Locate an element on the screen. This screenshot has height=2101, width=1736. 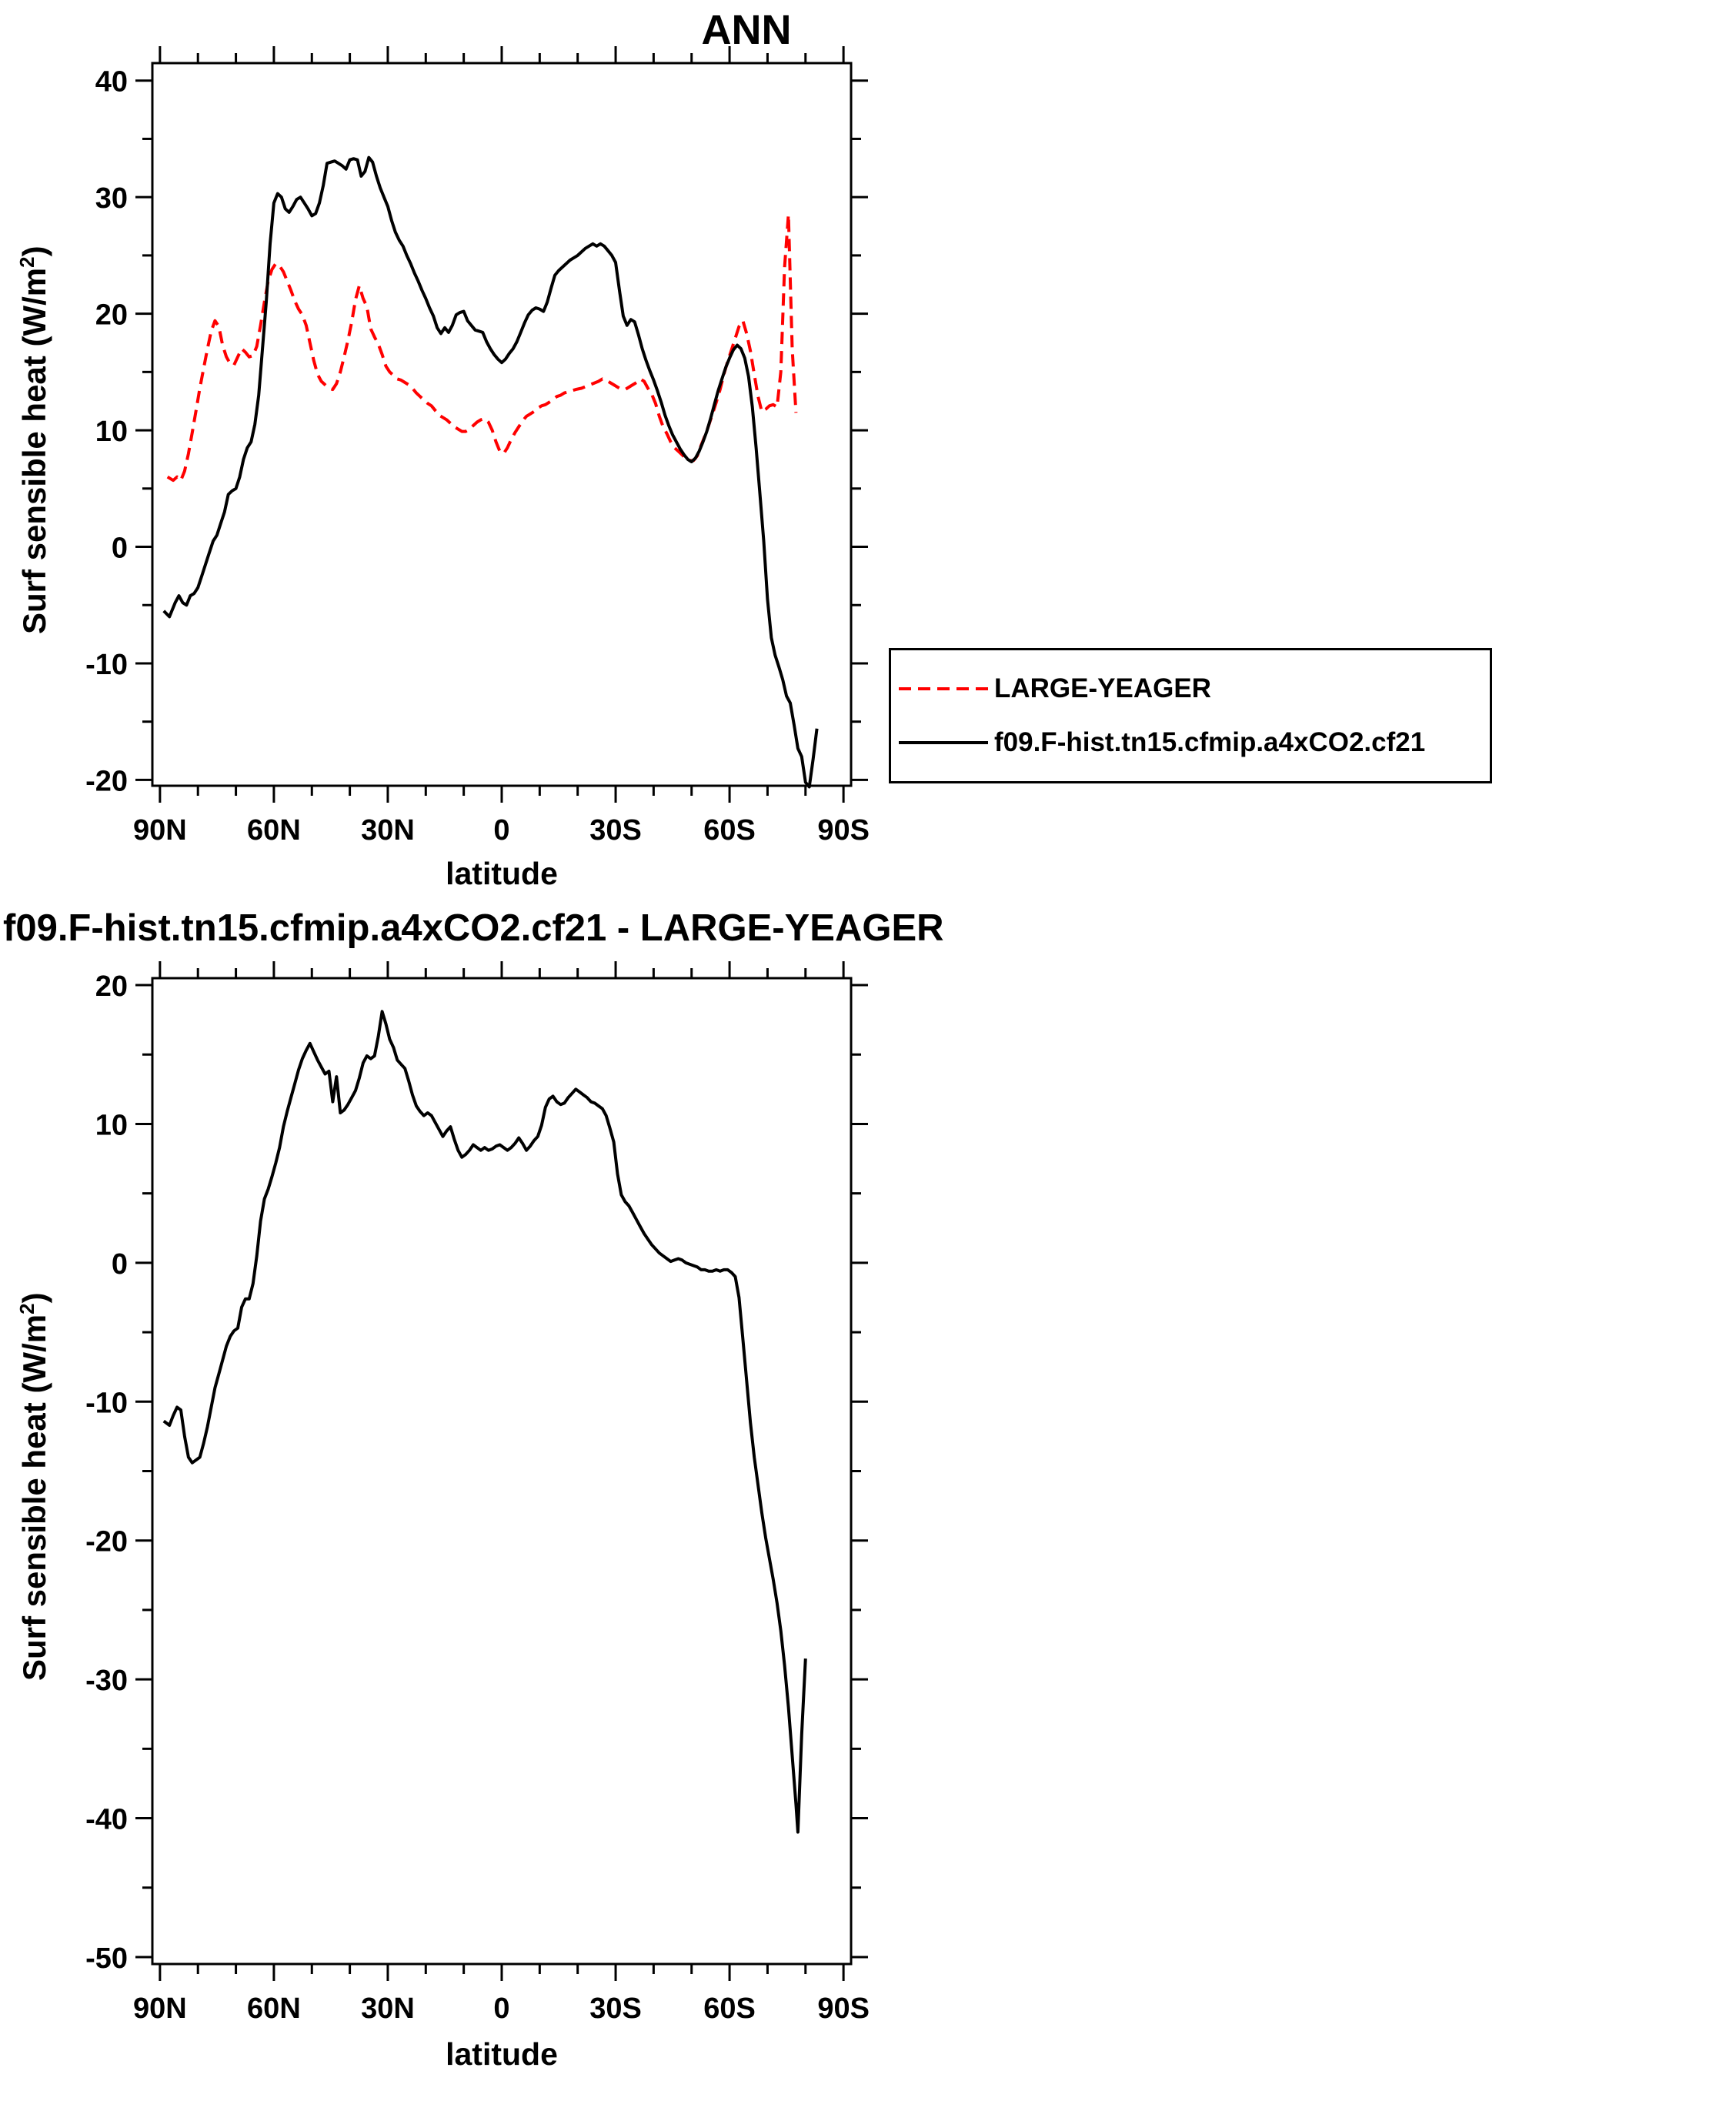
bottom-xlabel: latitude is located at coordinates (502, 2054).